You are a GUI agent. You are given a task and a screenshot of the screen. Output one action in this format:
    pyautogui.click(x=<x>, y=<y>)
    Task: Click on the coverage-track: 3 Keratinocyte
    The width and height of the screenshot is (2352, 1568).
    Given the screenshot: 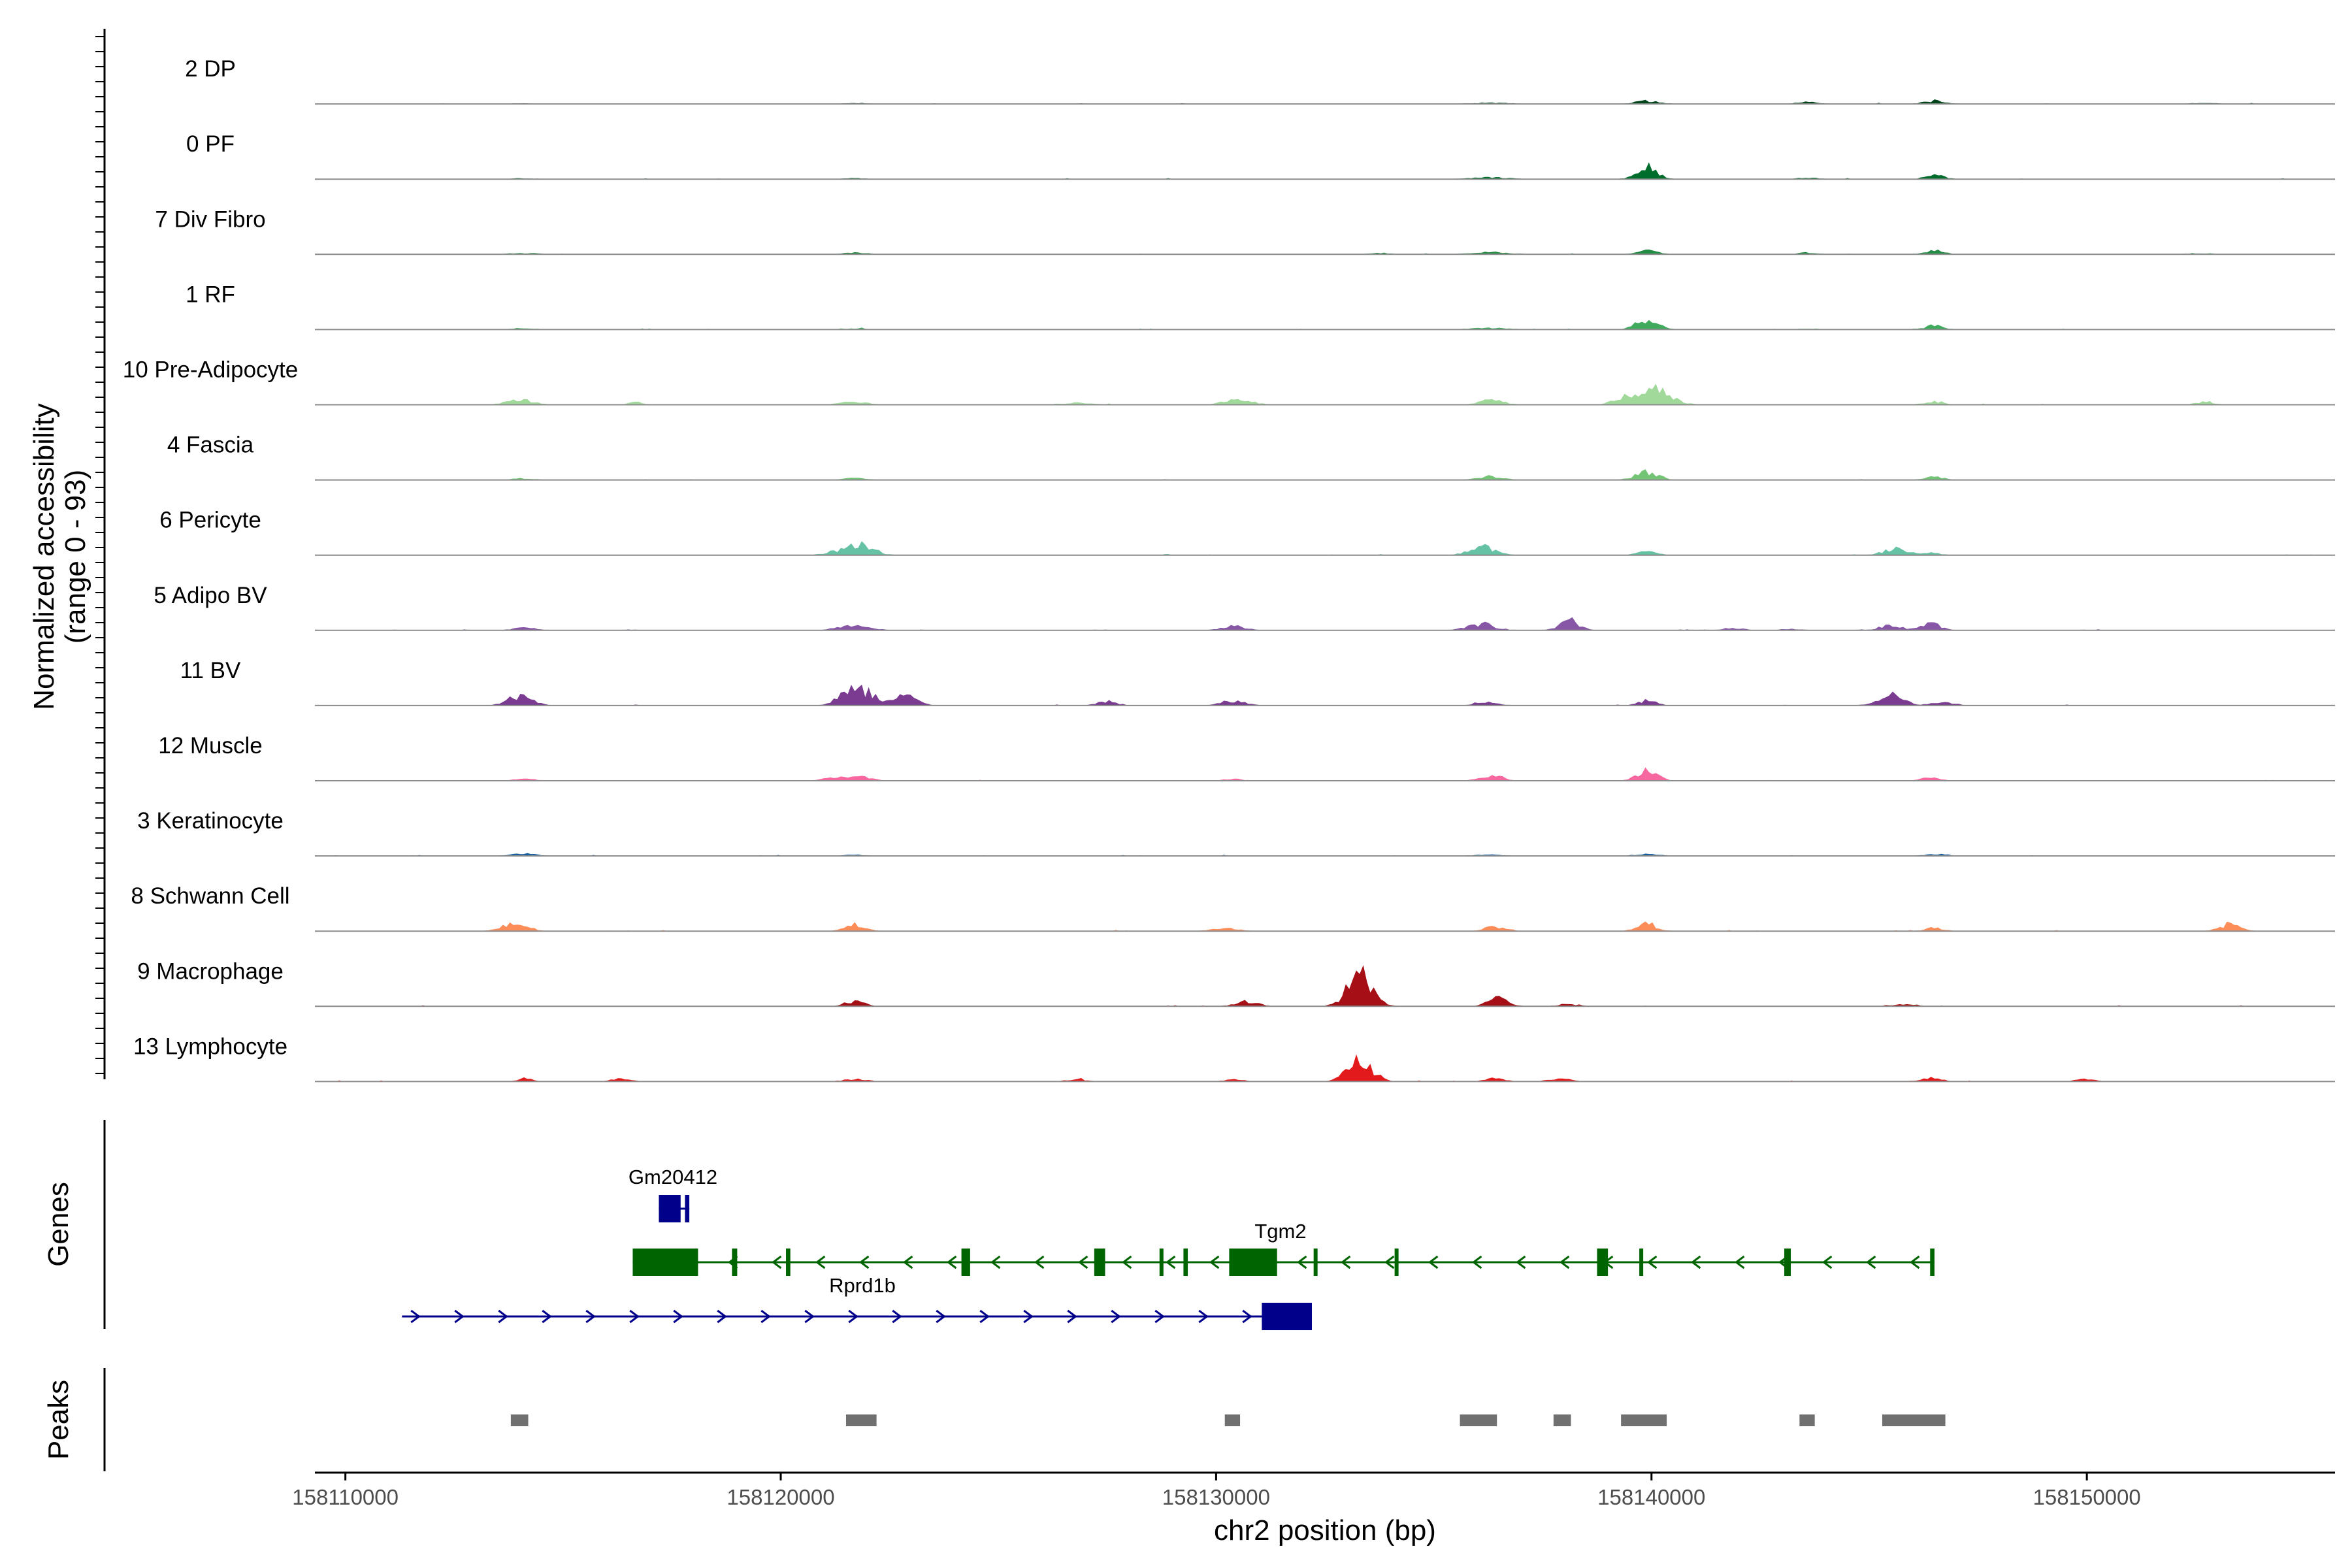 What is the action you would take?
    pyautogui.click(x=1236, y=832)
    